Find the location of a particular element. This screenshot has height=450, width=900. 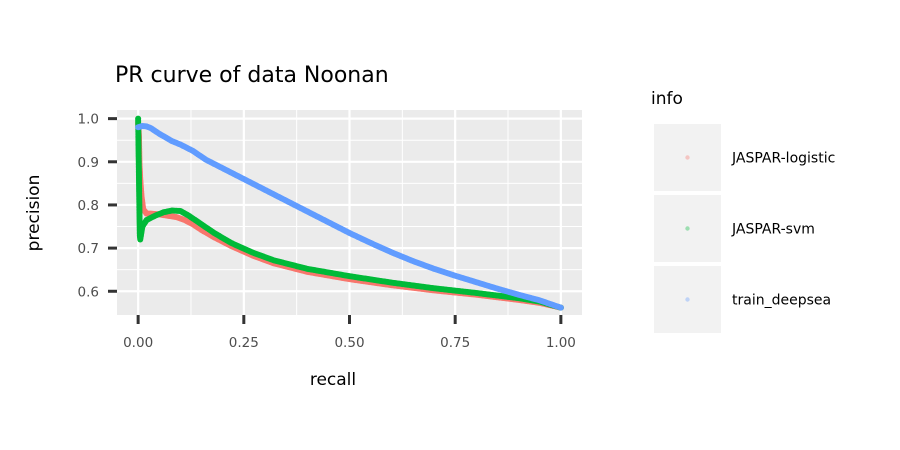

x-tick-label: 0.00 is located at coordinates (138, 343).